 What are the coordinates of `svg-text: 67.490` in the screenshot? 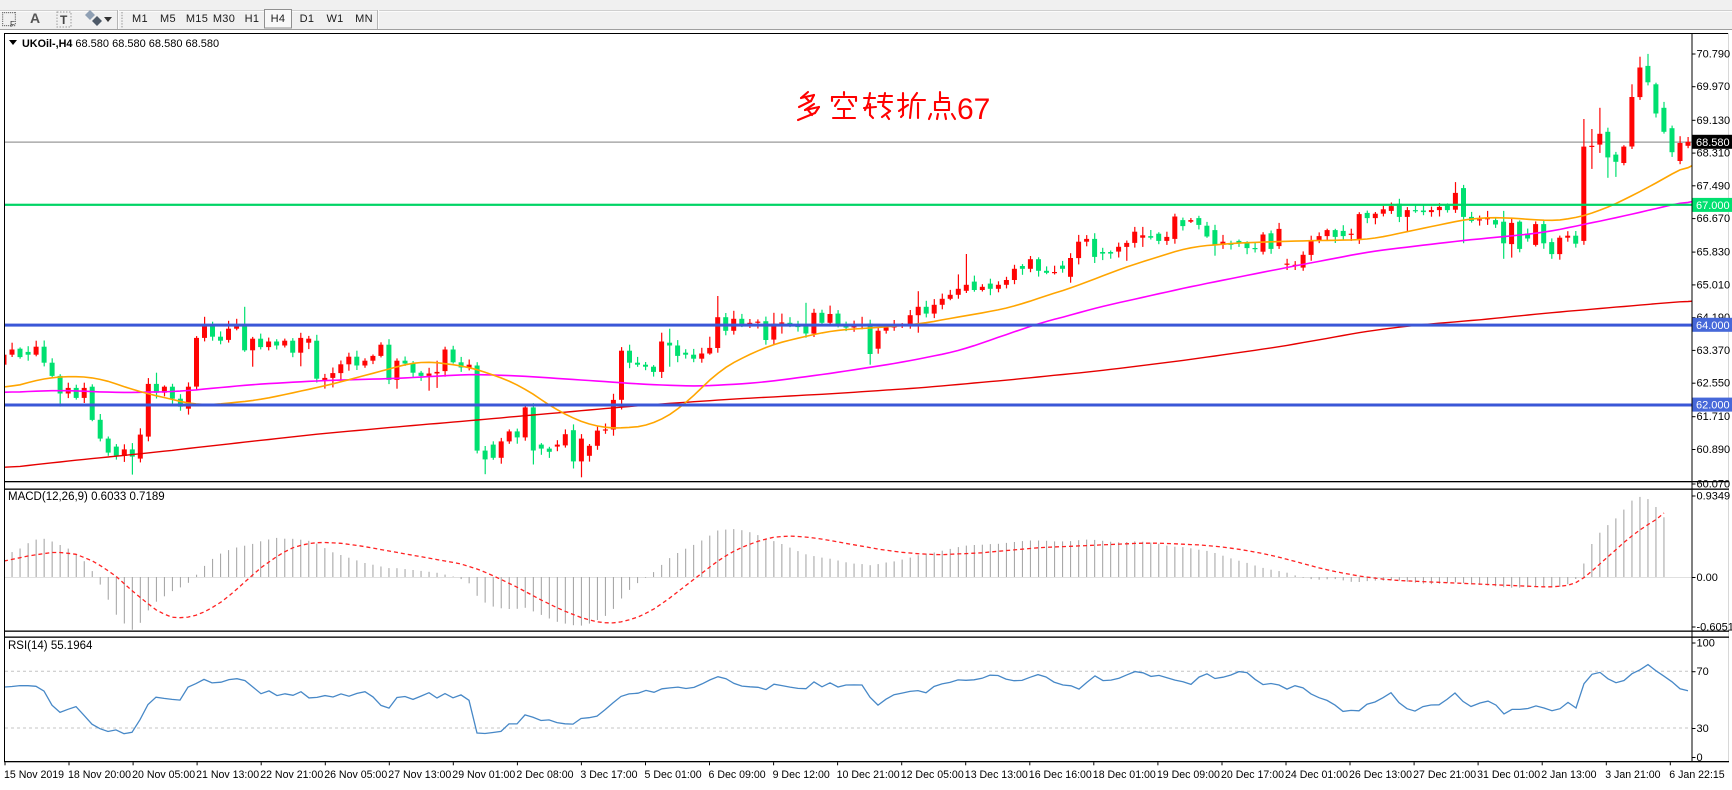 It's located at (1714, 186).